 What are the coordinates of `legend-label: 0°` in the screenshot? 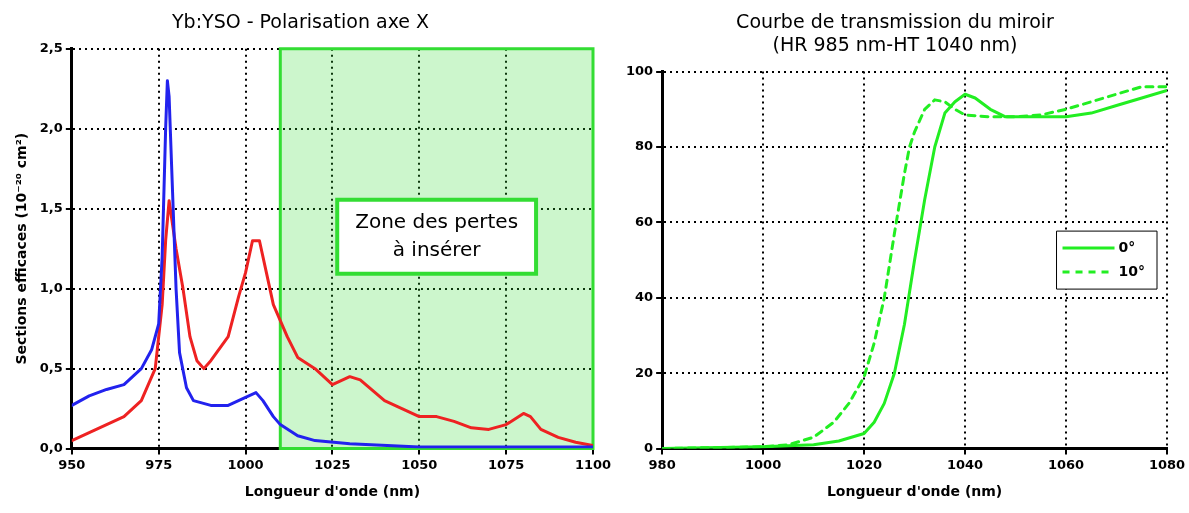 It's located at (1127, 246).